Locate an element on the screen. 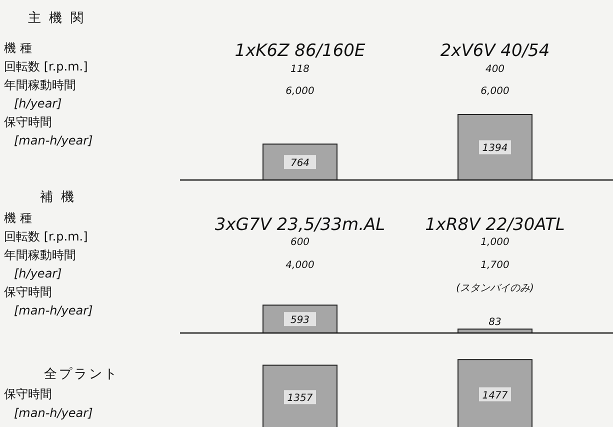 Image resolution: width=613 pixels, height=427 pixels. x-tick-label: 1xK6Z 86/160E 118 6,000 is located at coordinates (300, 69).